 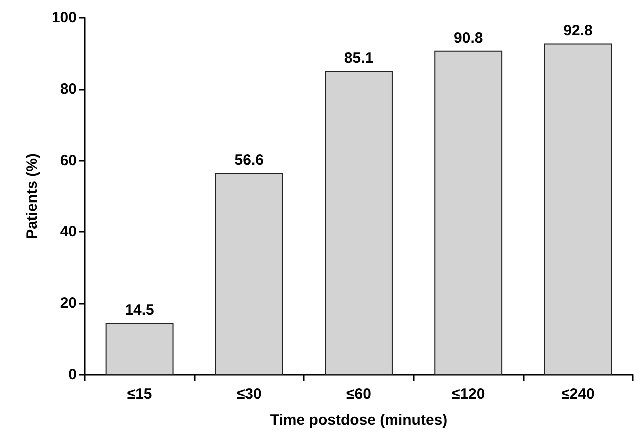 What do you see at coordinates (578, 394) in the screenshot?
I see `x-tick-label: ≤240` at bounding box center [578, 394].